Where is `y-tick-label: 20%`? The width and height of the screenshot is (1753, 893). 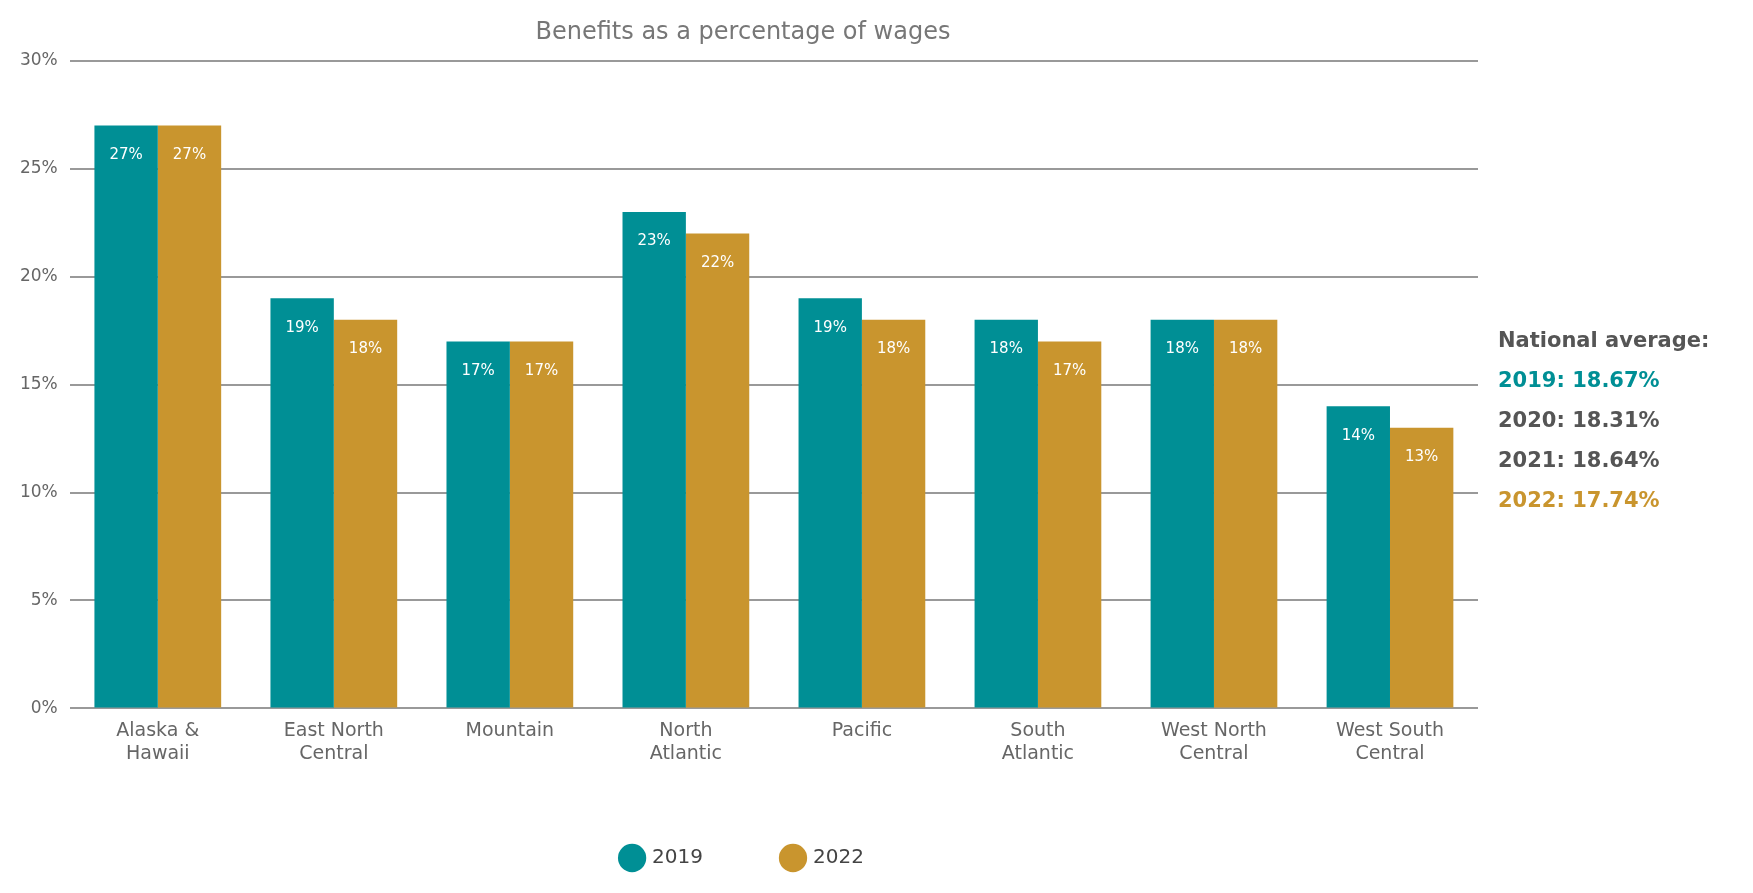 y-tick-label: 20% is located at coordinates (38, 275).